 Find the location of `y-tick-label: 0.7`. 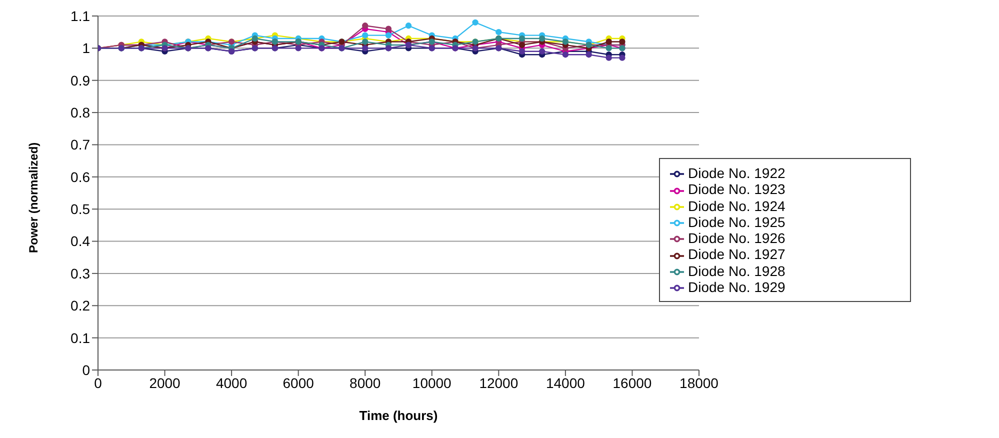

y-tick-label: 0.7 is located at coordinates (80, 144).